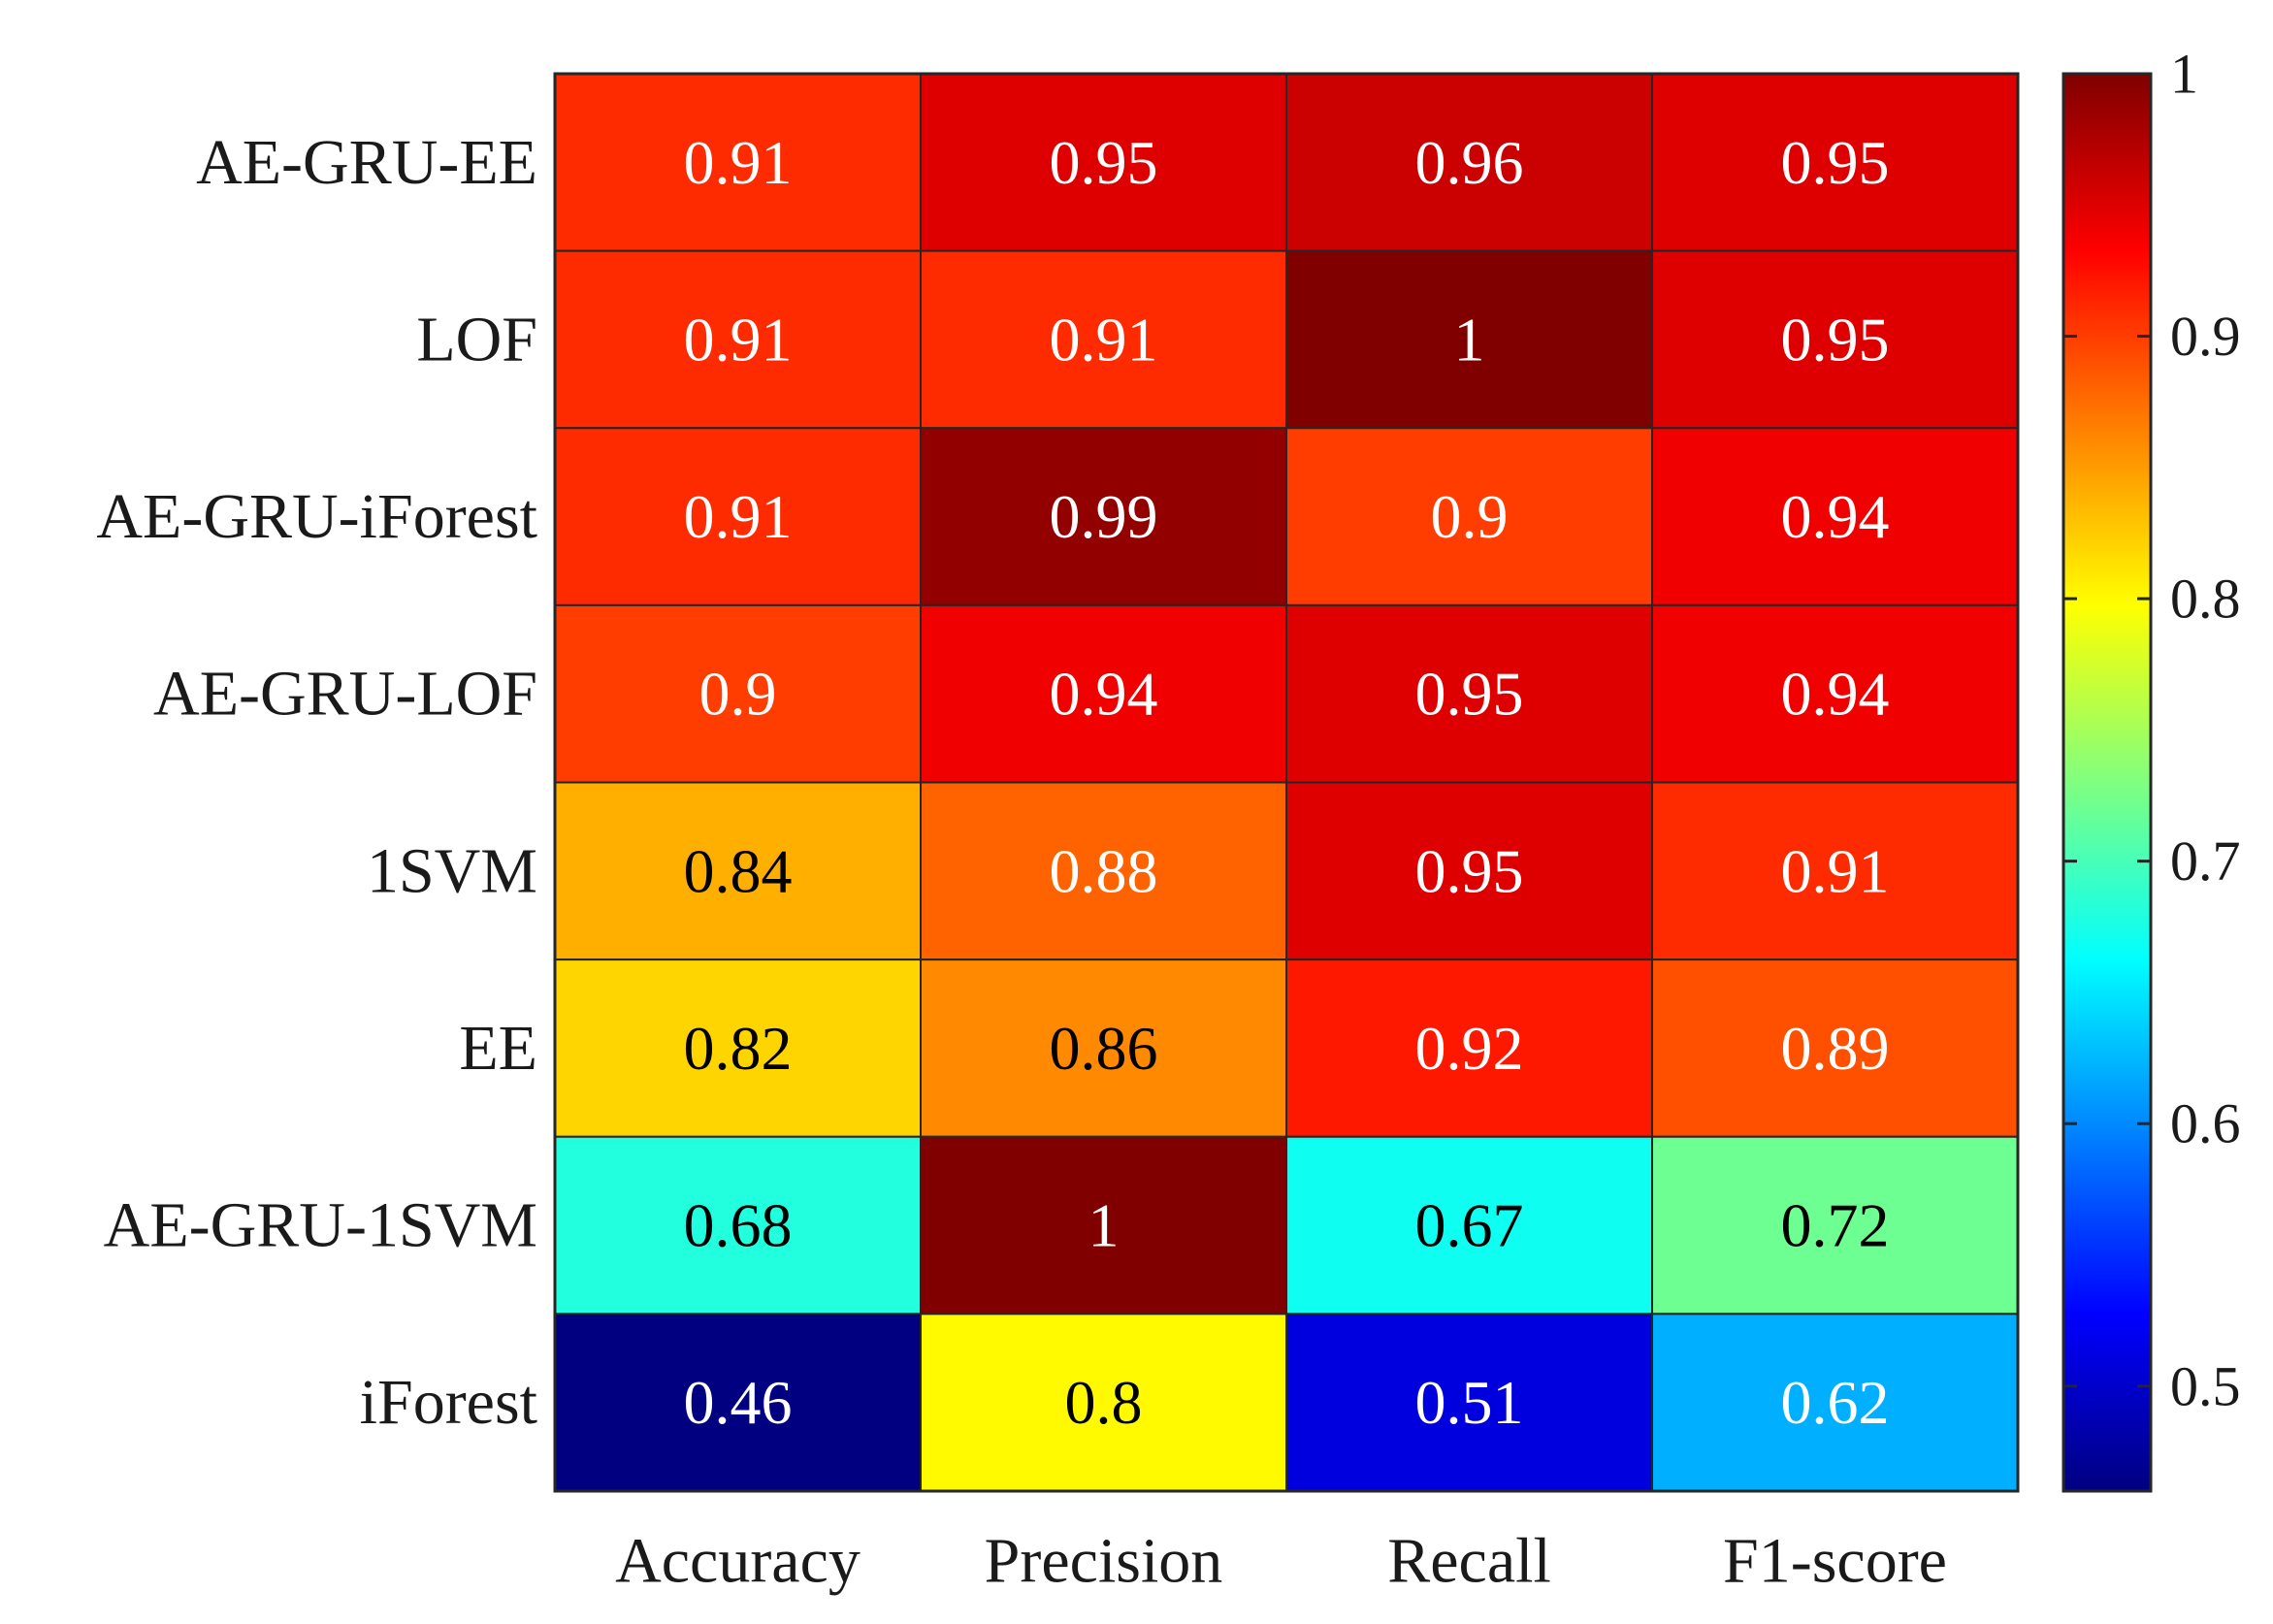 This screenshot has height=1624, width=2273. What do you see at coordinates (320, 1225) in the screenshot?
I see `row-label: AE-GRU-1SVM` at bounding box center [320, 1225].